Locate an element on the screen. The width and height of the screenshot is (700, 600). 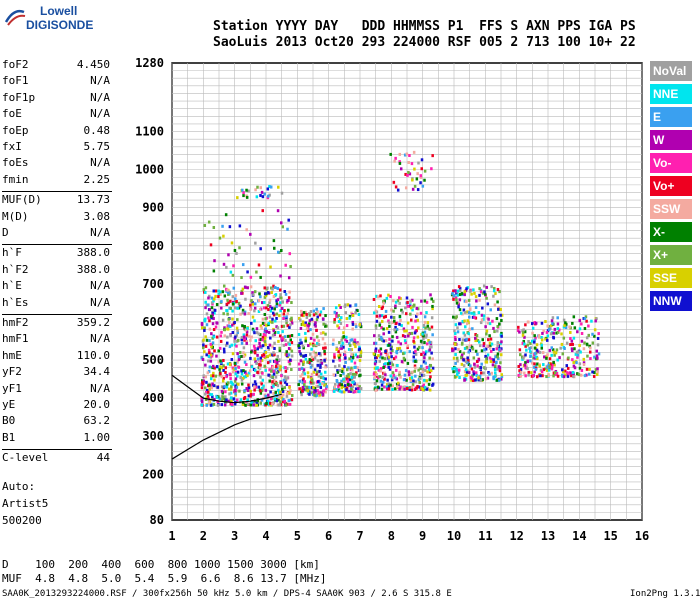
param-row: B0 63.2 is located at coordinates (57, 422).